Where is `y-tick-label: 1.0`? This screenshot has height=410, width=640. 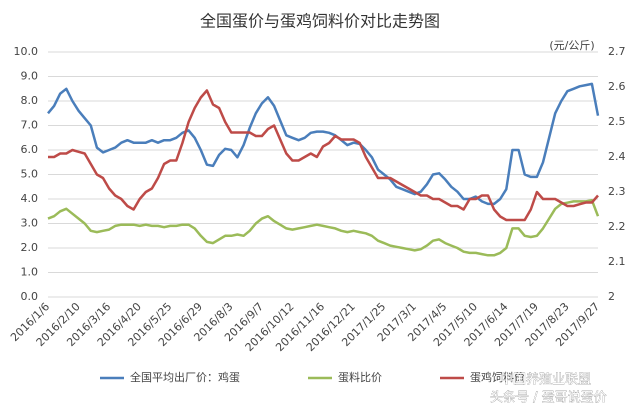 y-tick-label: 1.0 is located at coordinates (30, 272).